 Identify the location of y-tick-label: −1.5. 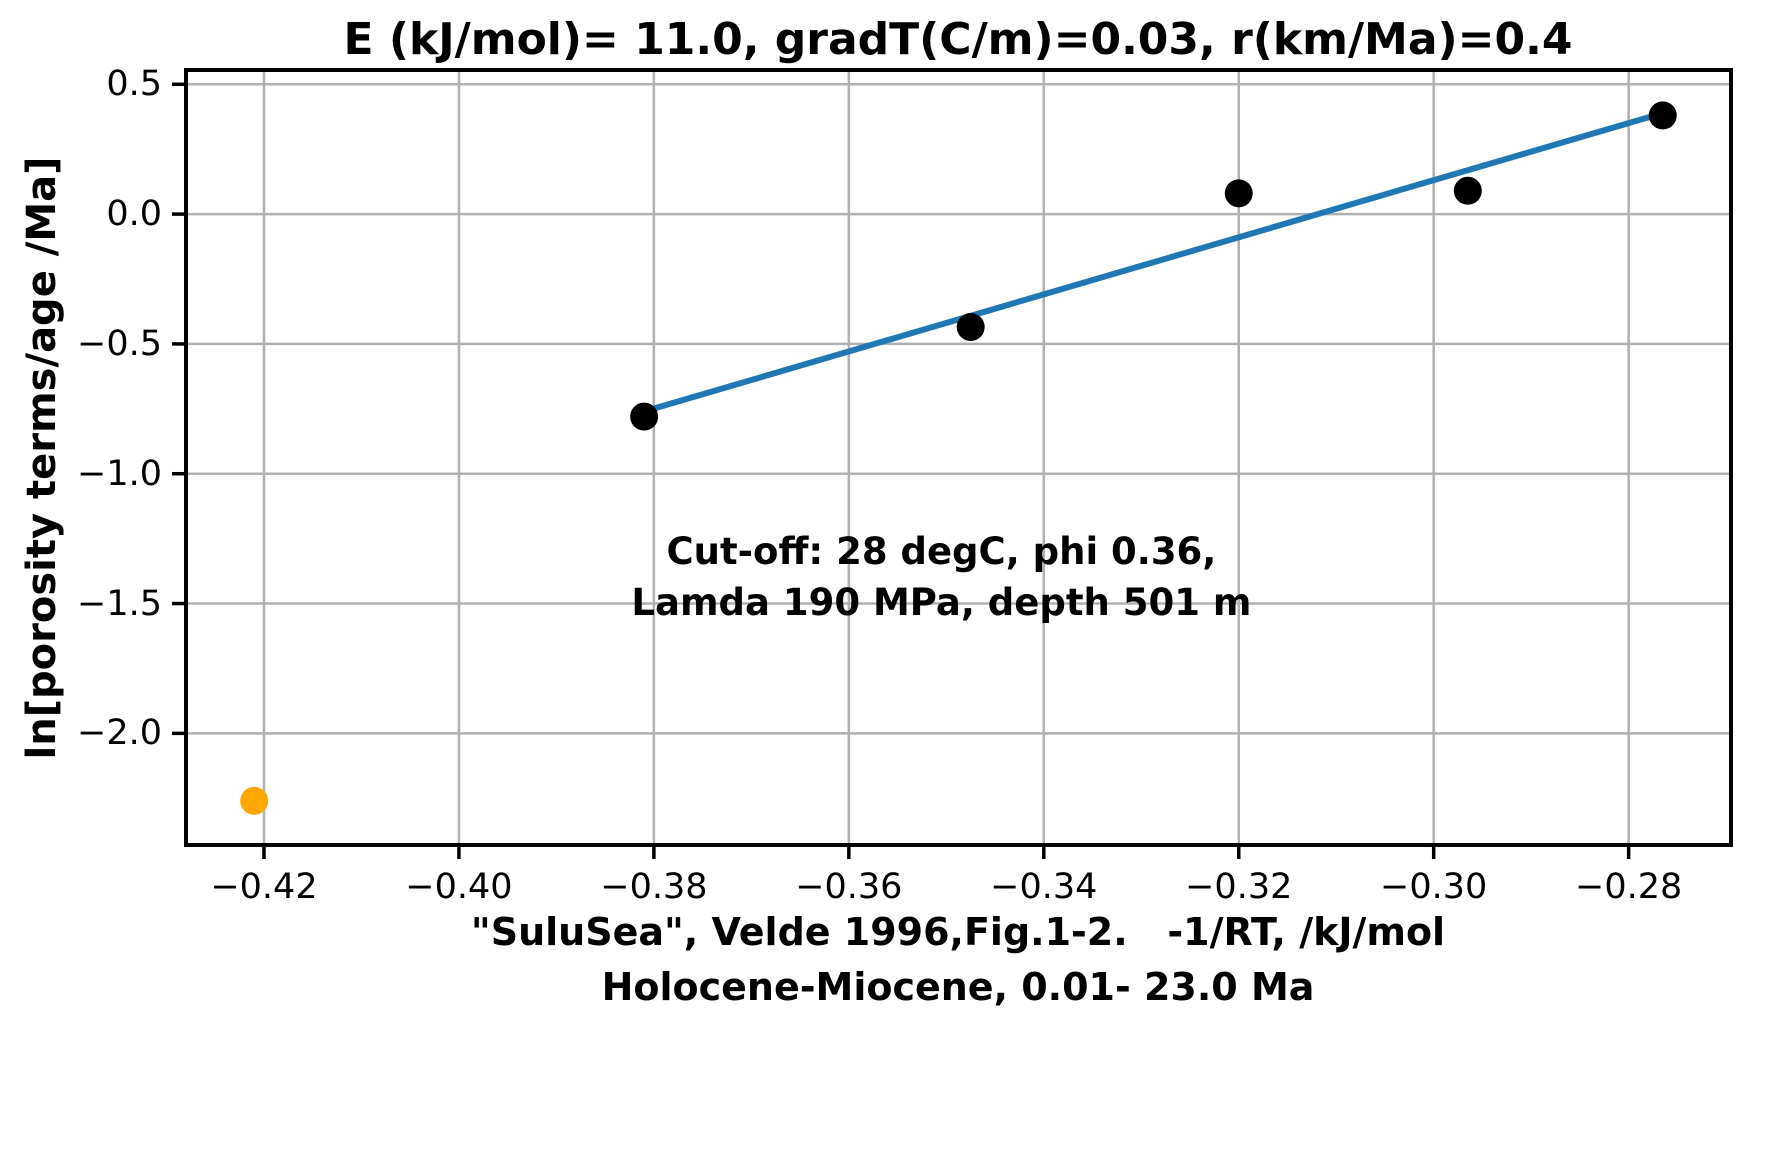
(119, 603).